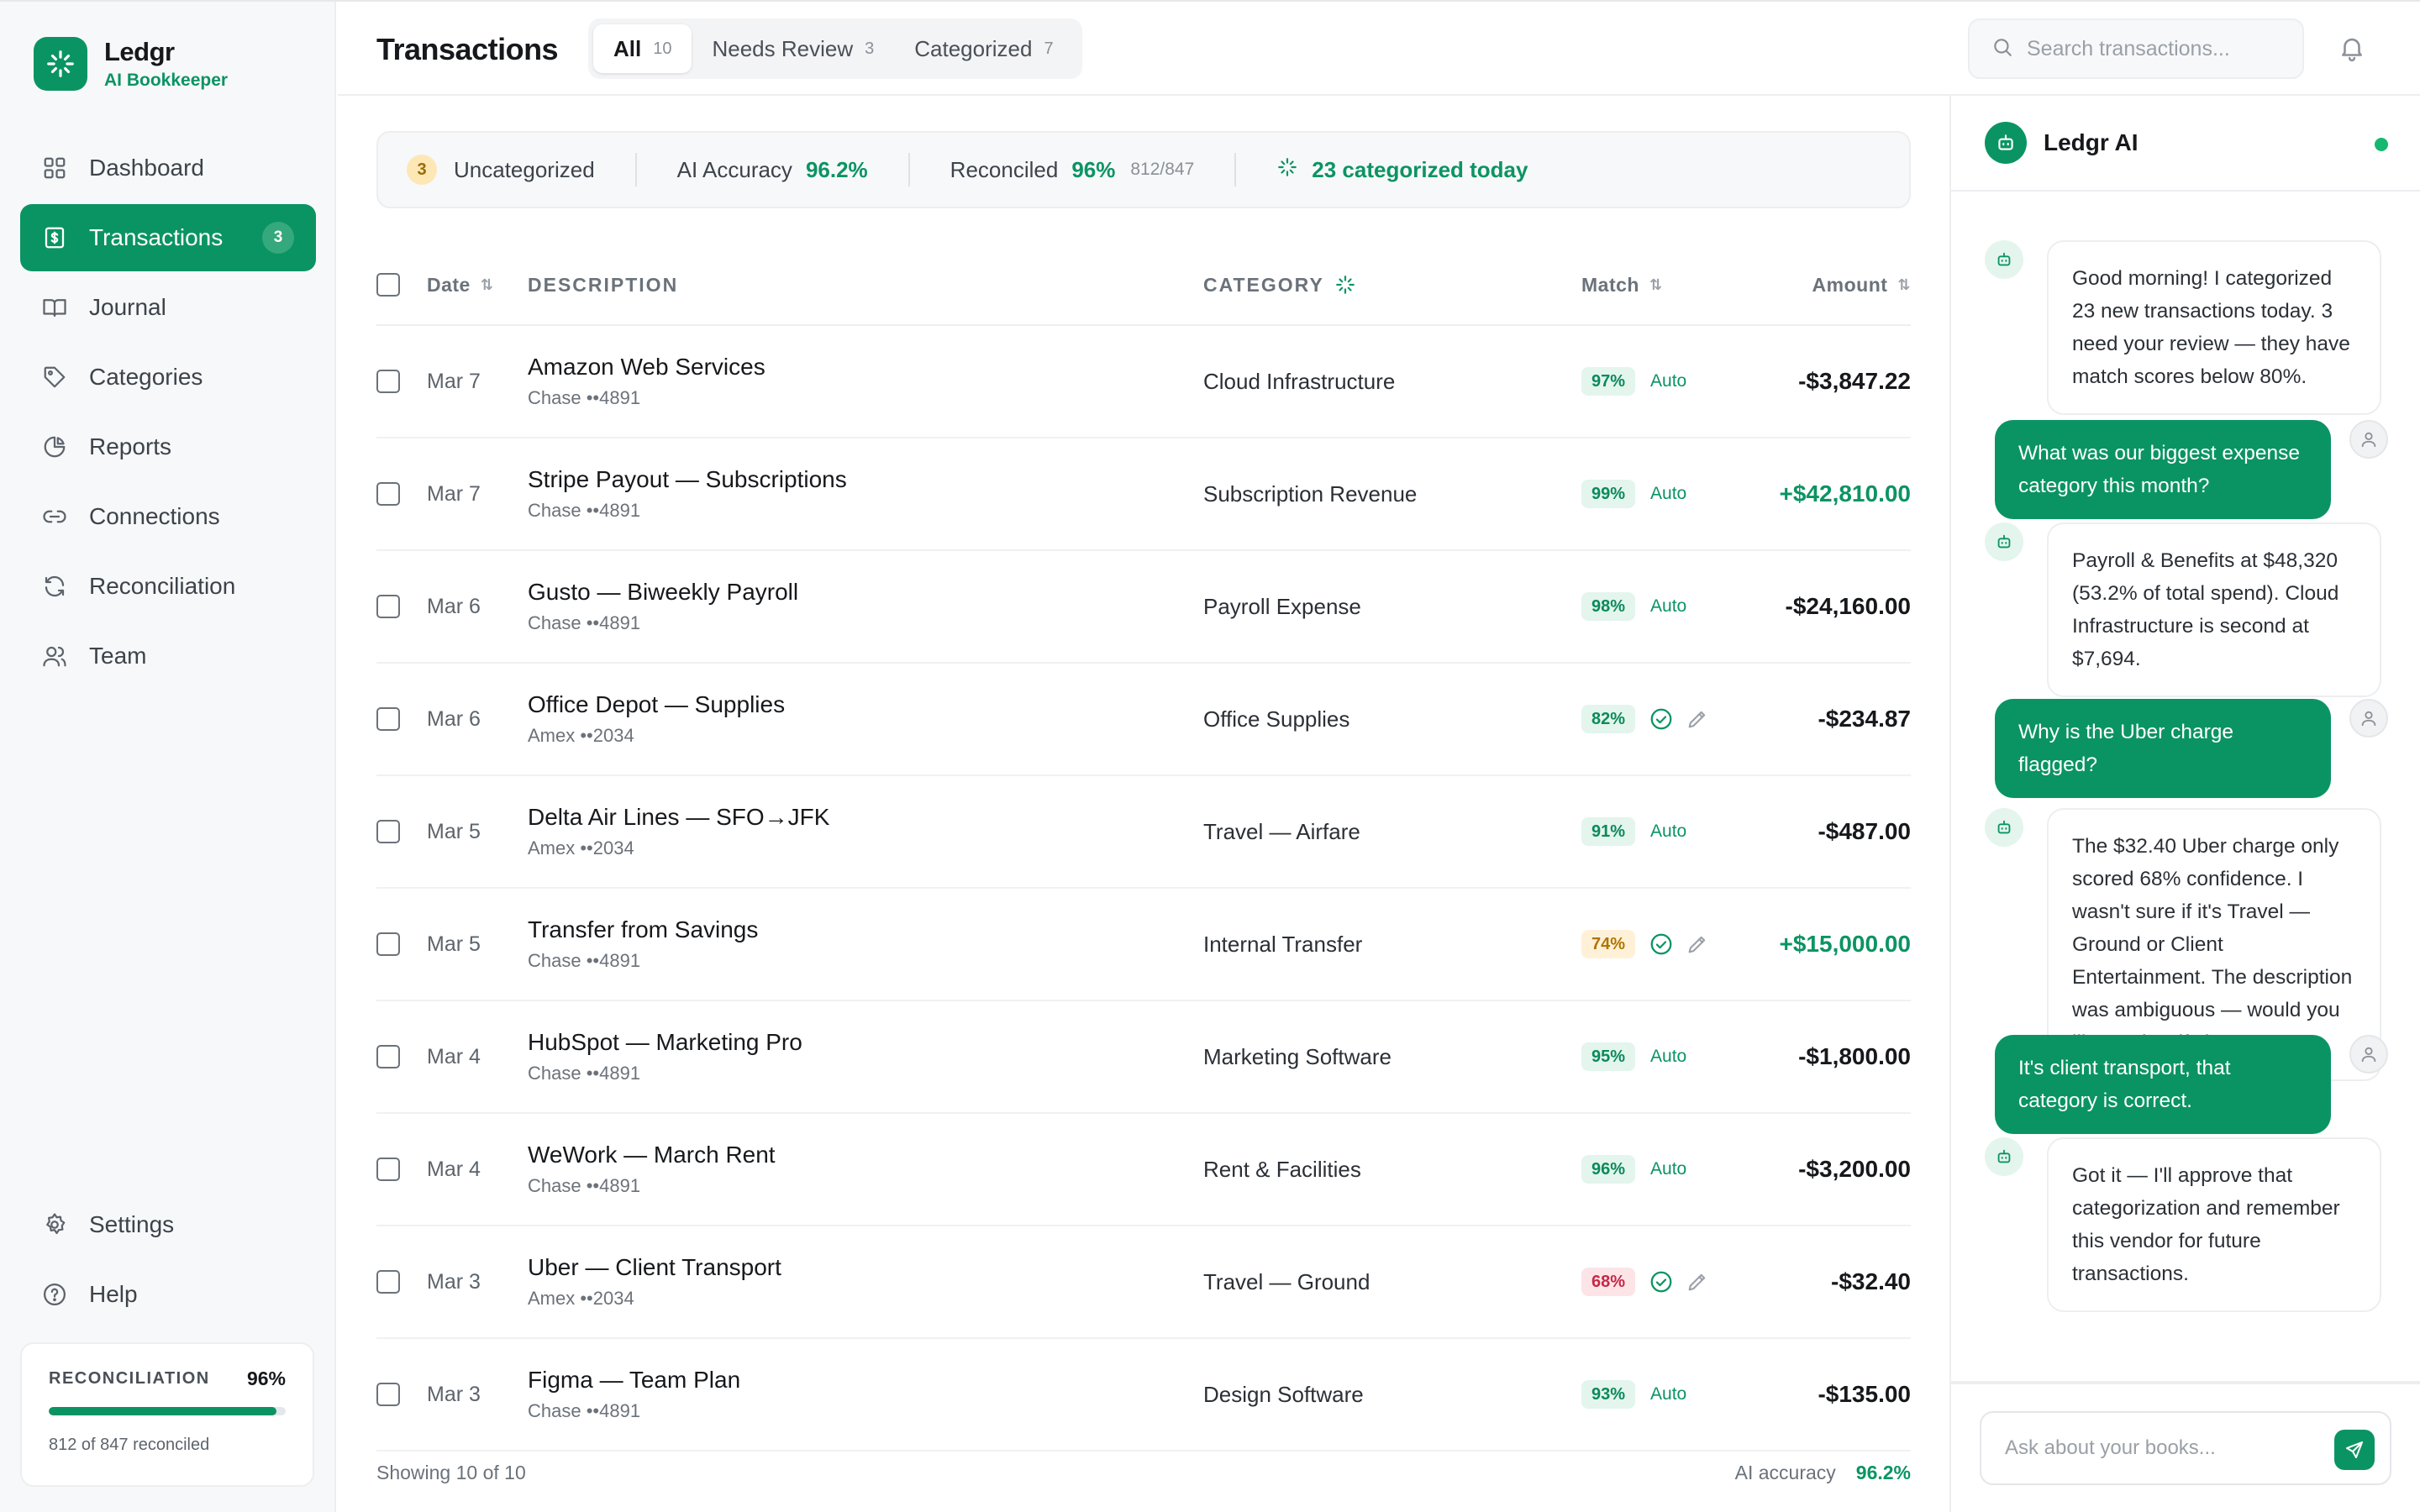  Describe the element at coordinates (663, 592) in the screenshot. I see `transaction-description: Gusto — Biweekly Payroll` at that location.